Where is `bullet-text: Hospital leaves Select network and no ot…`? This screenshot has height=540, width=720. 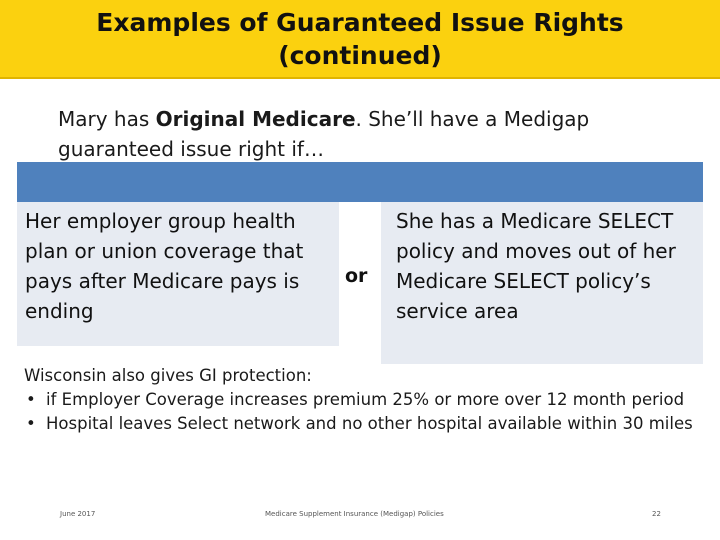
bullet-text: Hospital leaves Select network and no ot… is located at coordinates (369, 423).